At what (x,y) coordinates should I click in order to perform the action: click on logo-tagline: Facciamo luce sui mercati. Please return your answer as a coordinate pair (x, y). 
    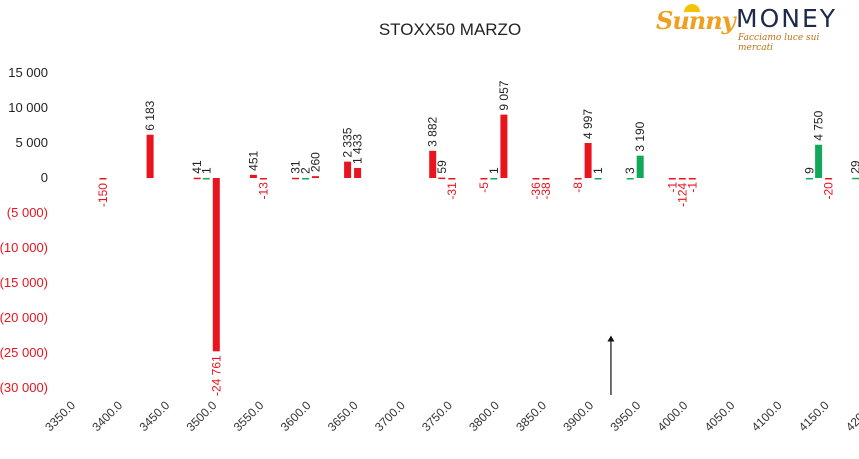
    Looking at the image, I should click on (779, 43).